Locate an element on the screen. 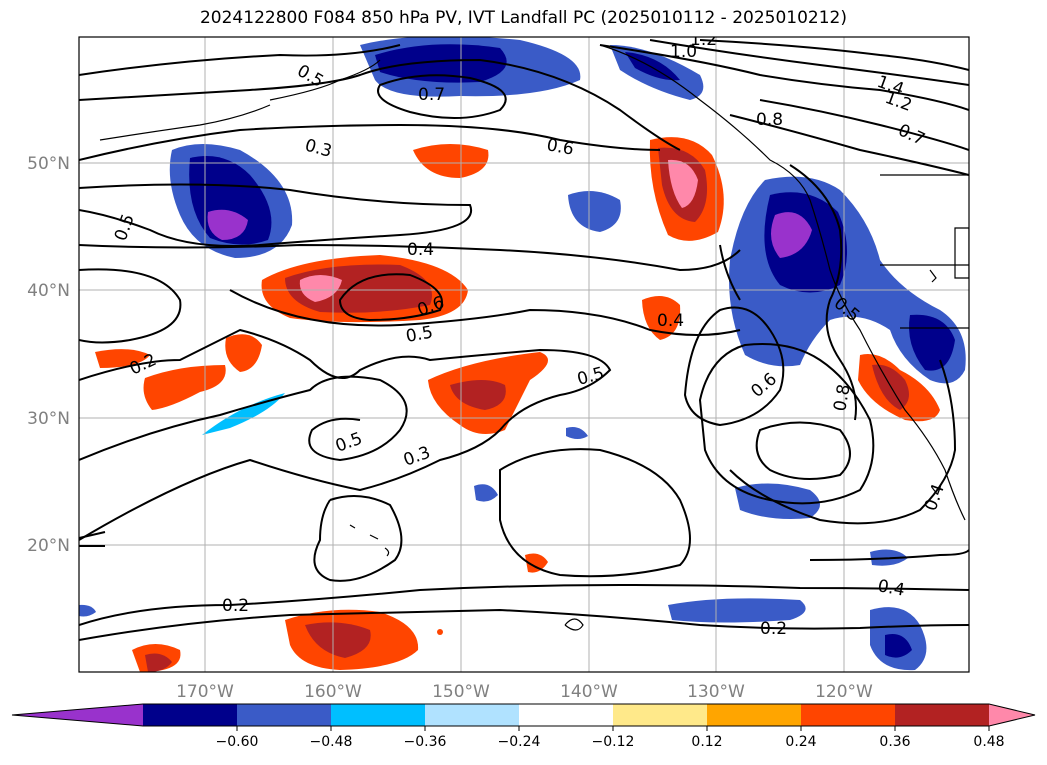 Image resolution: width=1047 pixels, height=765 pixels. colorbar-tick-label: −0.12 is located at coordinates (613, 742).